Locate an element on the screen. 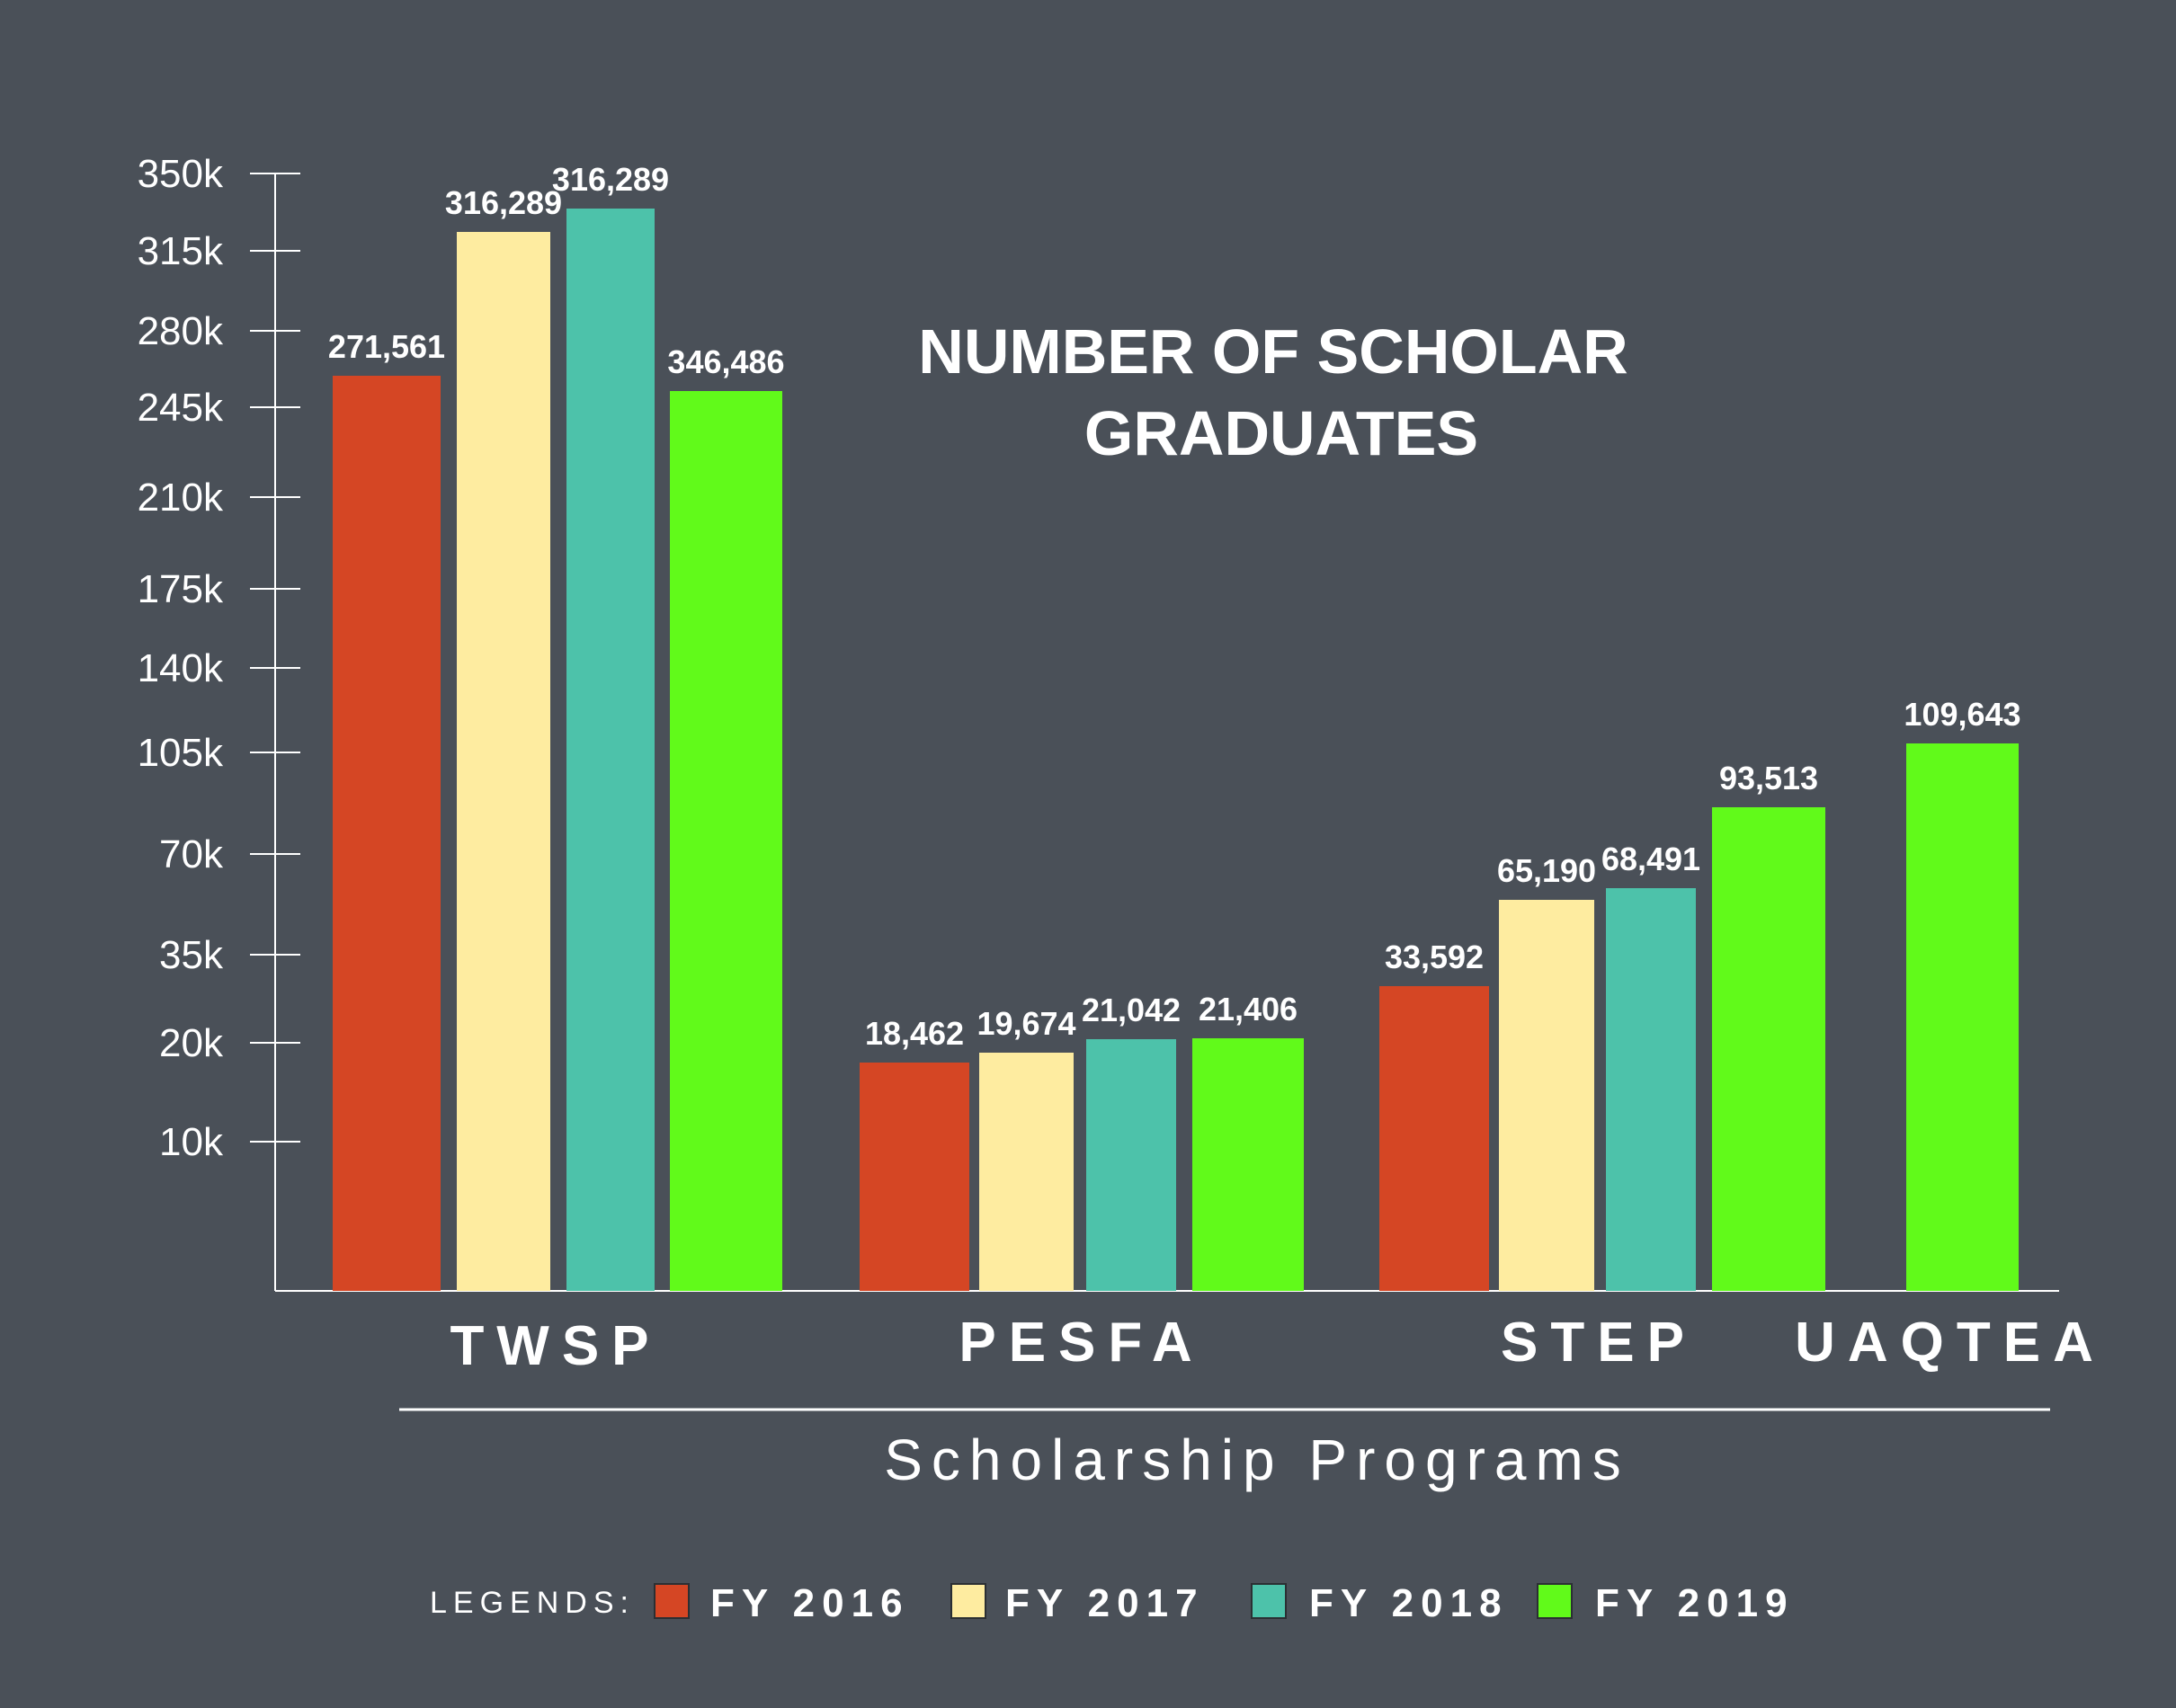  bar-value-label-pesfa-fy2016: 18,462 is located at coordinates (914, 1033).